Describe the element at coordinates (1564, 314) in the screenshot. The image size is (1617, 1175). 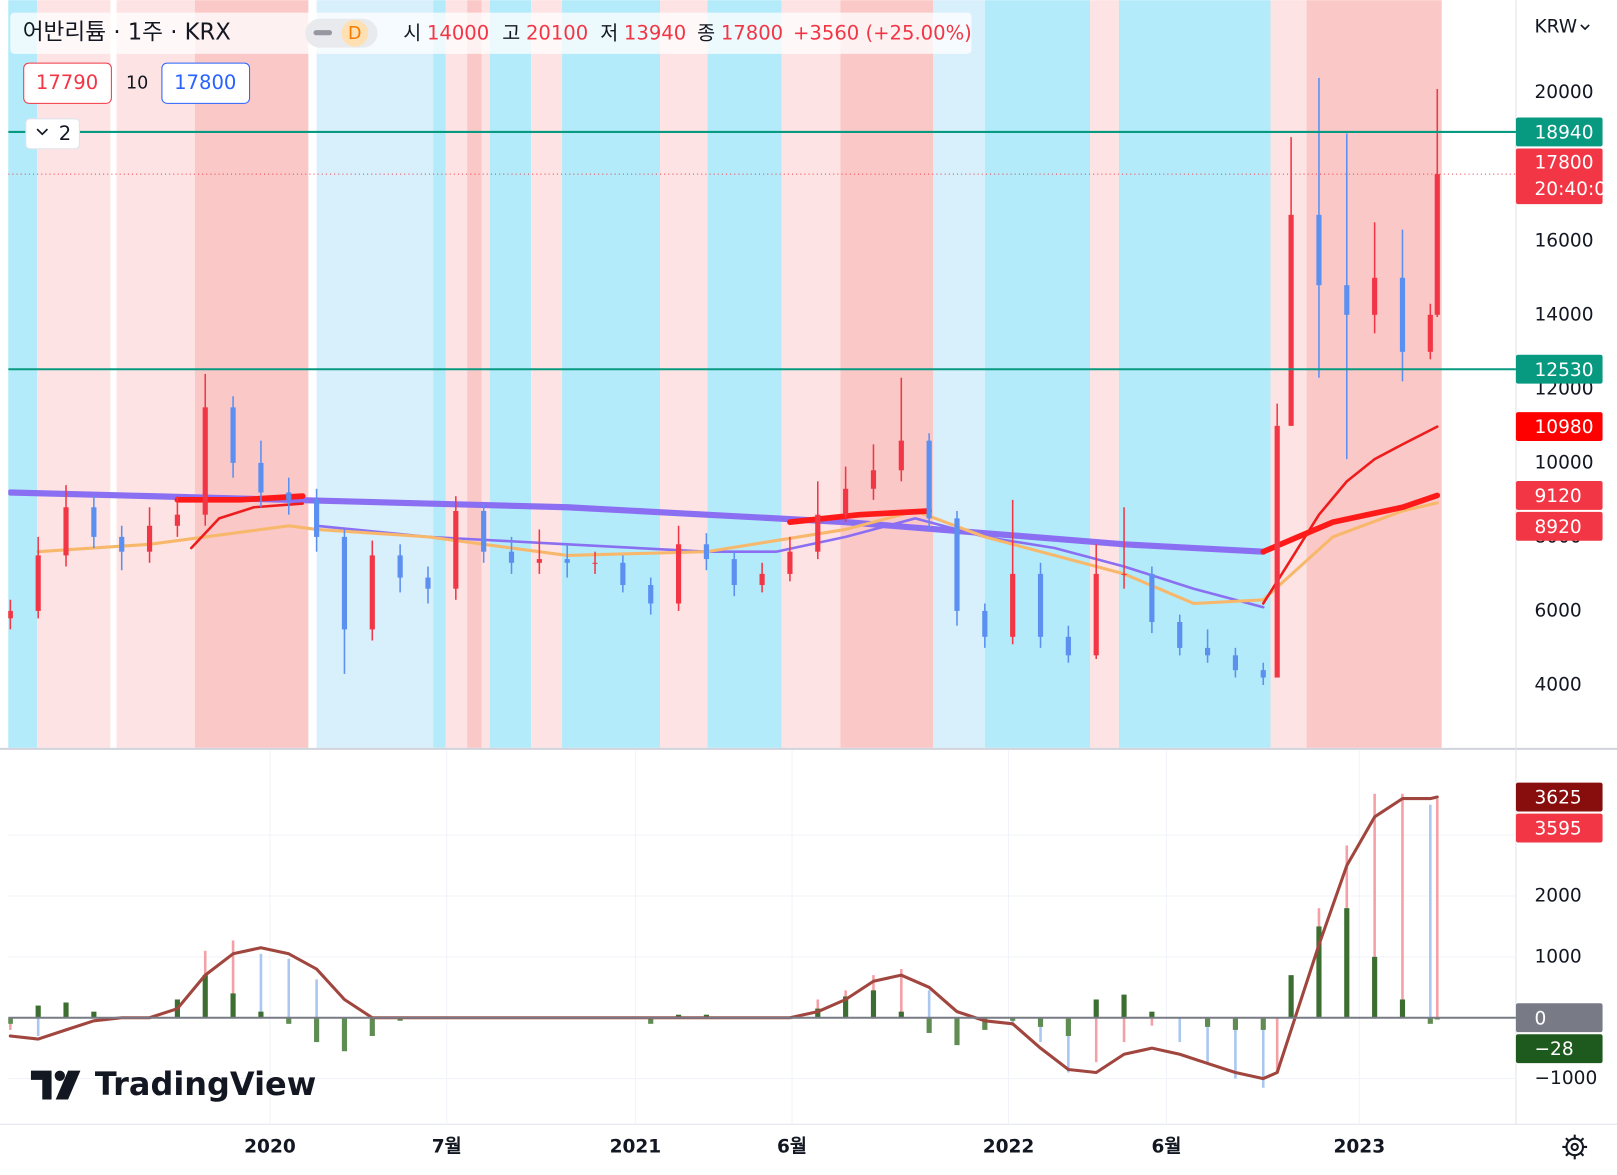
I see `y-tick-label: 14000` at that location.